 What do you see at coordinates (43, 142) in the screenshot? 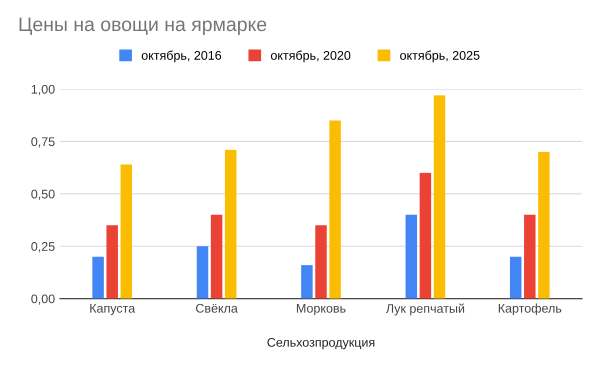
I see `y-tick-label: 0,75` at bounding box center [43, 142].